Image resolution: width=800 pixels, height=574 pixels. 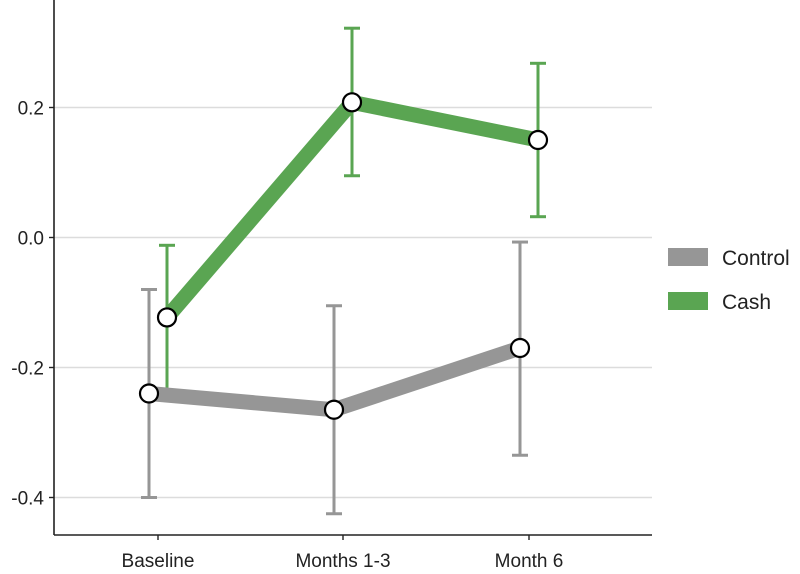 What do you see at coordinates (688, 301) in the screenshot?
I see `legend-key-cash` at bounding box center [688, 301].